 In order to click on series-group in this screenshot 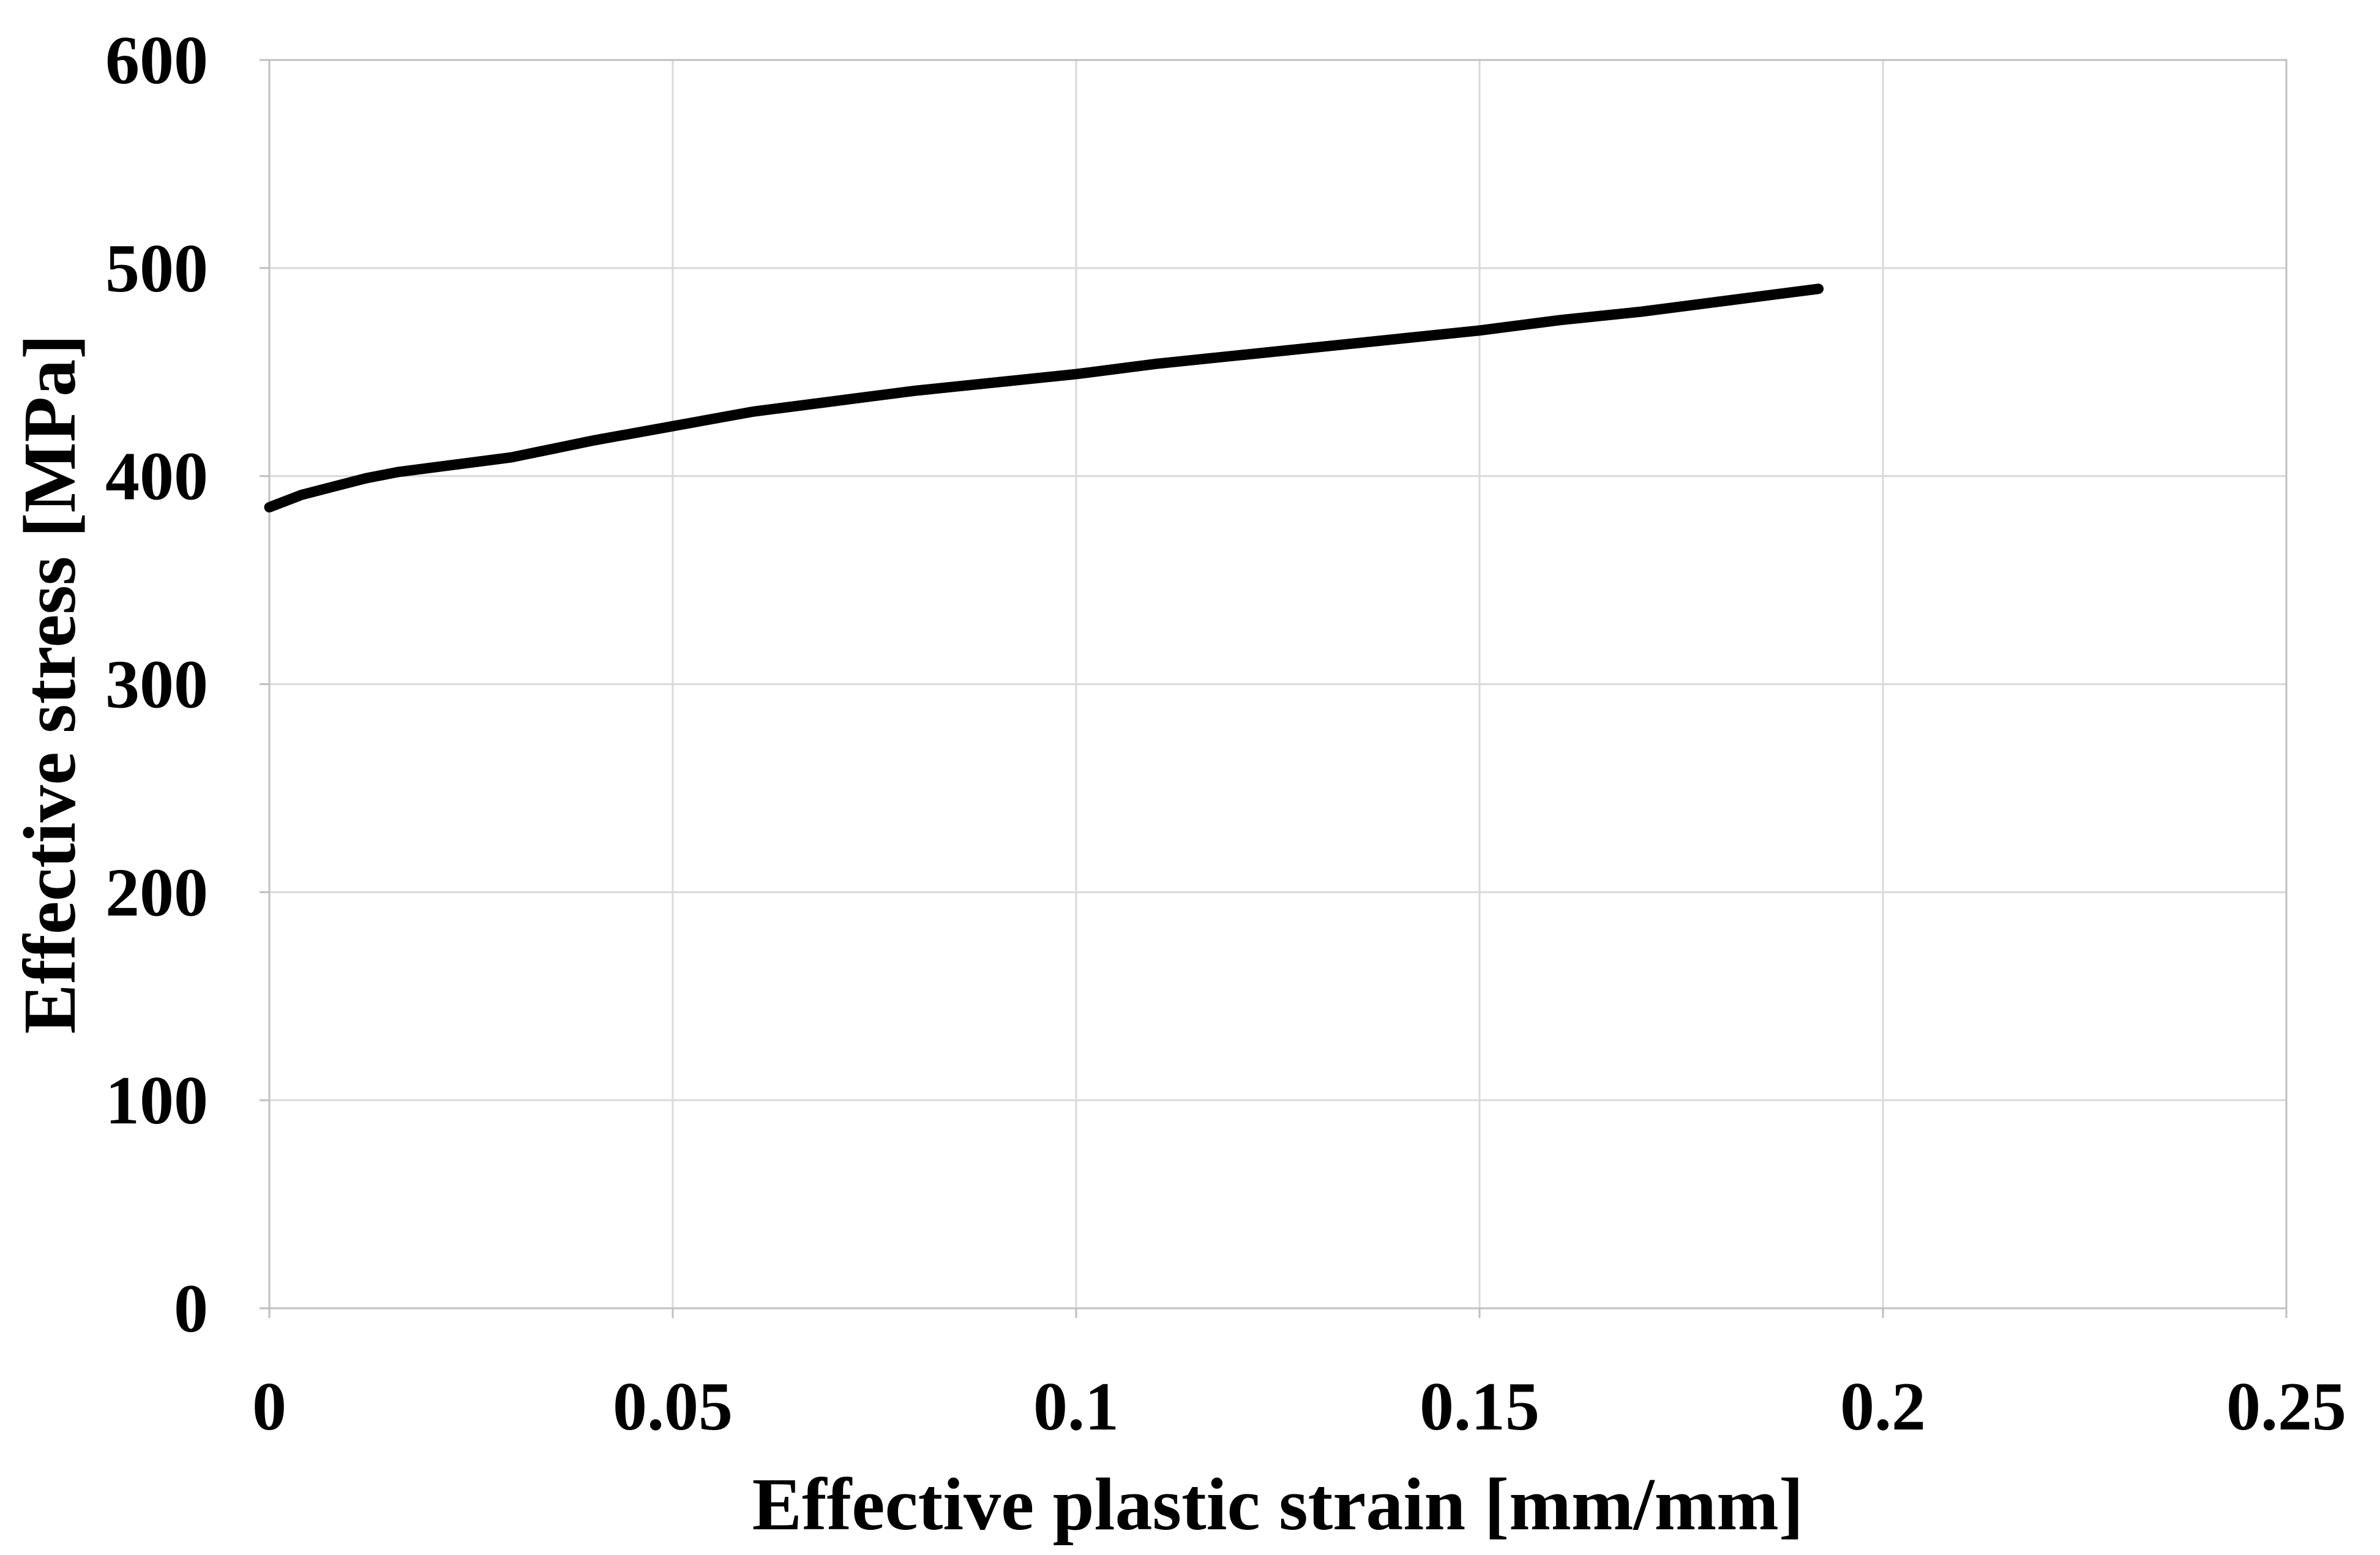, I will do `click(1044, 398)`.